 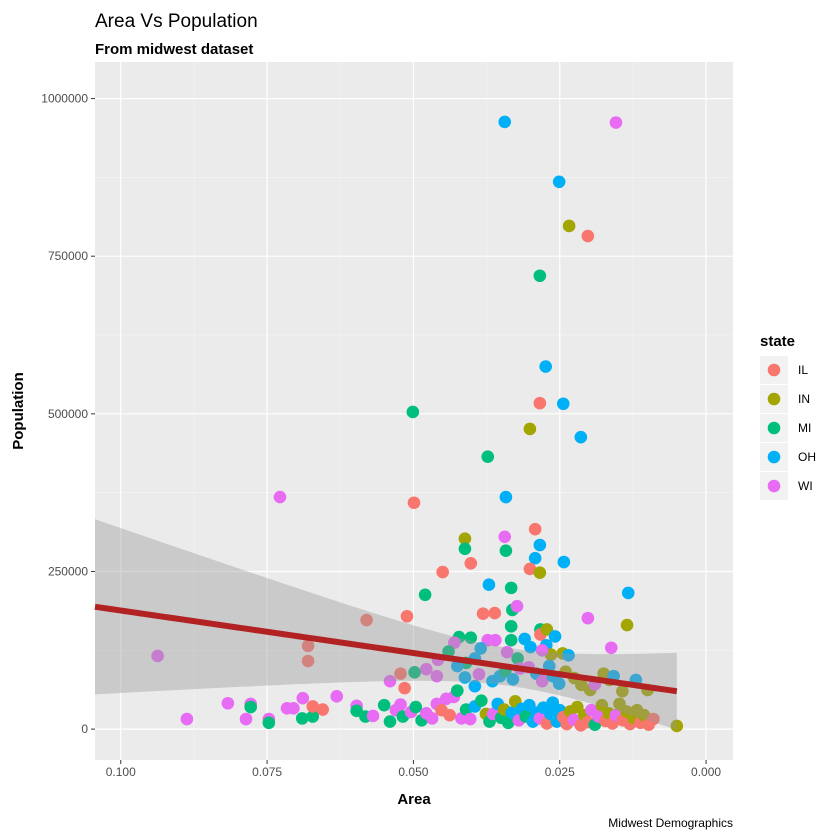 What do you see at coordinates (413, 772) in the screenshot?
I see `x-tick-label: 0.050` at bounding box center [413, 772].